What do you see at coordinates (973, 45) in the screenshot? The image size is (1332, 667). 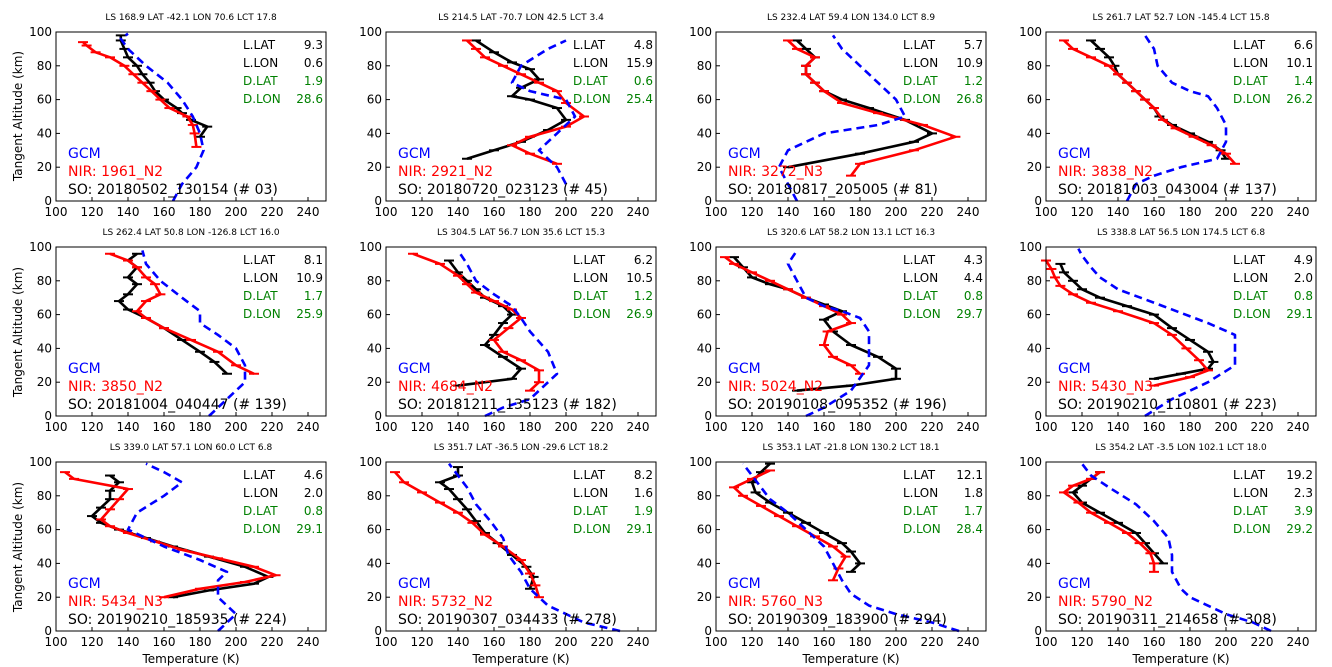 I see `info-value: 5.7` at bounding box center [973, 45].